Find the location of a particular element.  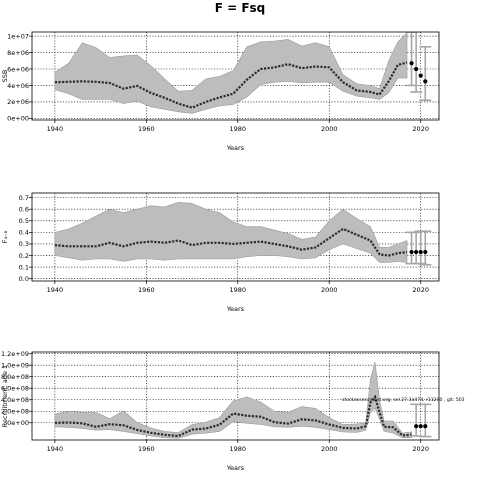

ssb-y-axis-label: SSB is located at coordinates (5, 76).